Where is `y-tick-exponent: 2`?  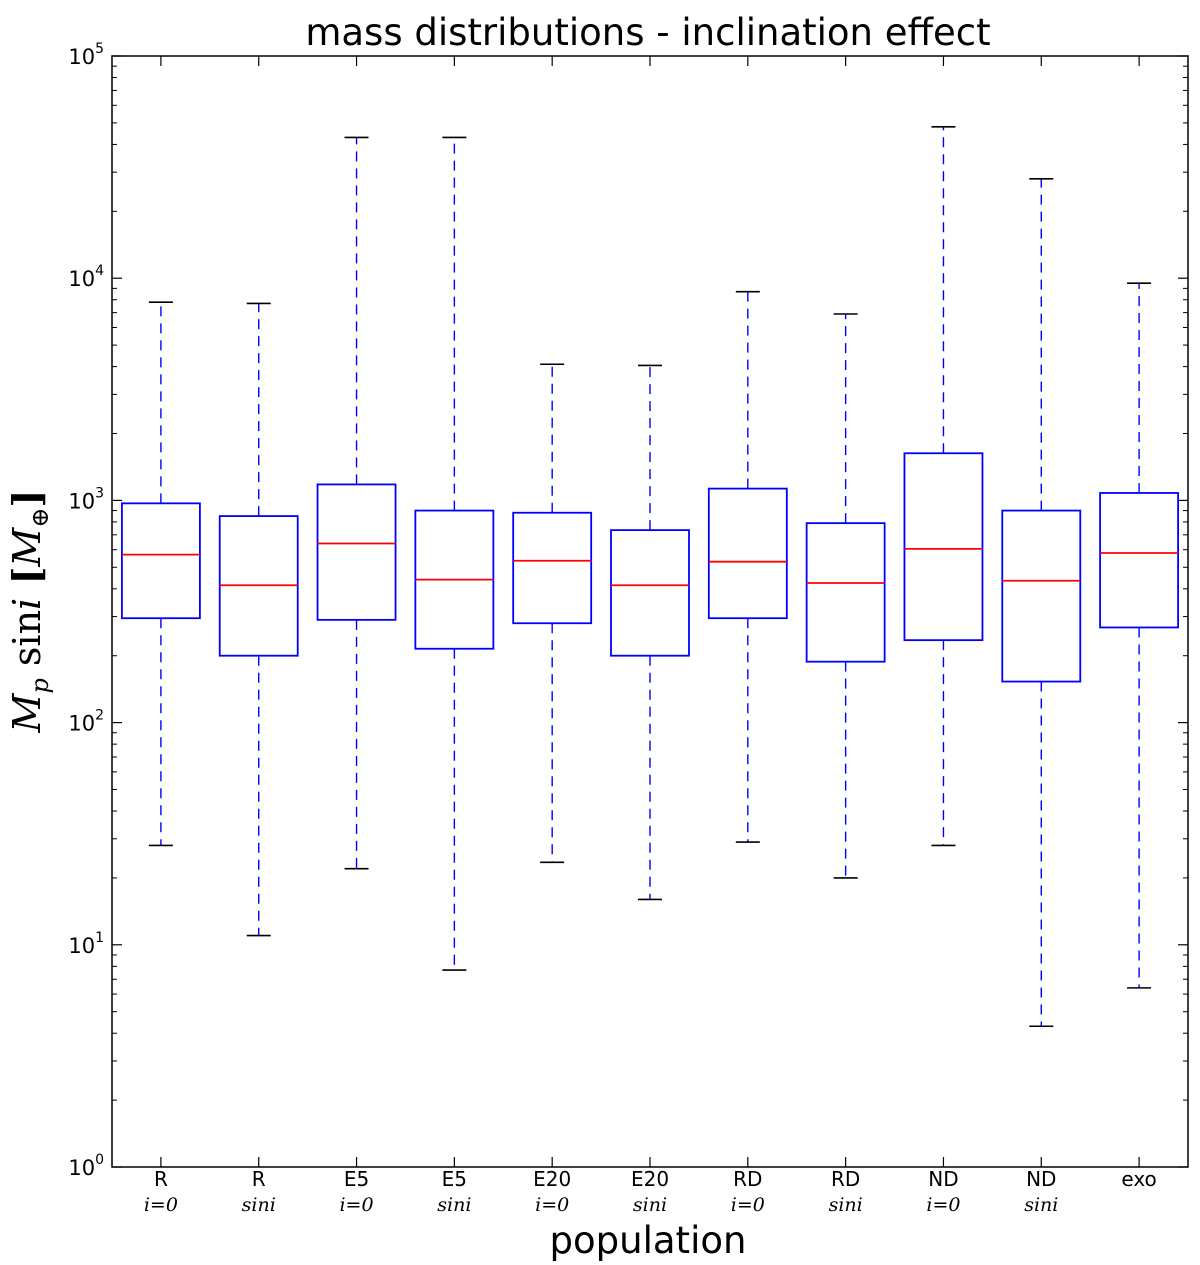
y-tick-exponent: 2 is located at coordinates (99, 716).